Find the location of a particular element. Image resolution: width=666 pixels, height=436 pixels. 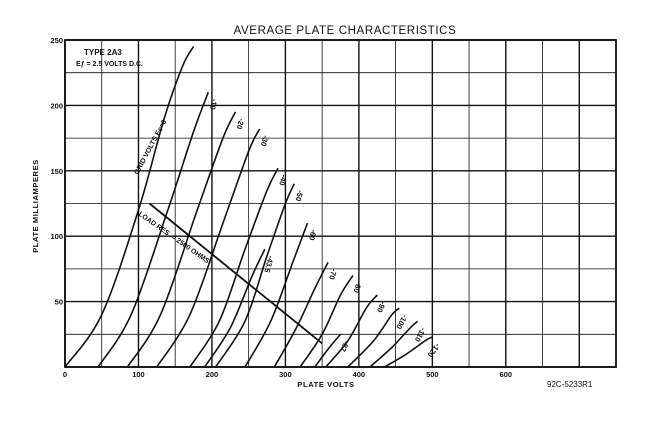

y-tick-label: 200 is located at coordinates (56, 105).